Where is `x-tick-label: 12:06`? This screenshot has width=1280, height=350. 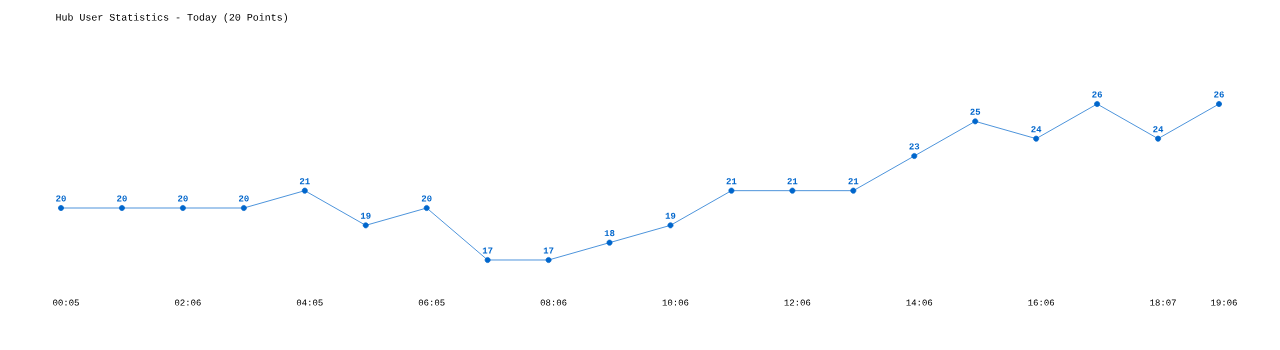 x-tick-label: 12:06 is located at coordinates (797, 302).